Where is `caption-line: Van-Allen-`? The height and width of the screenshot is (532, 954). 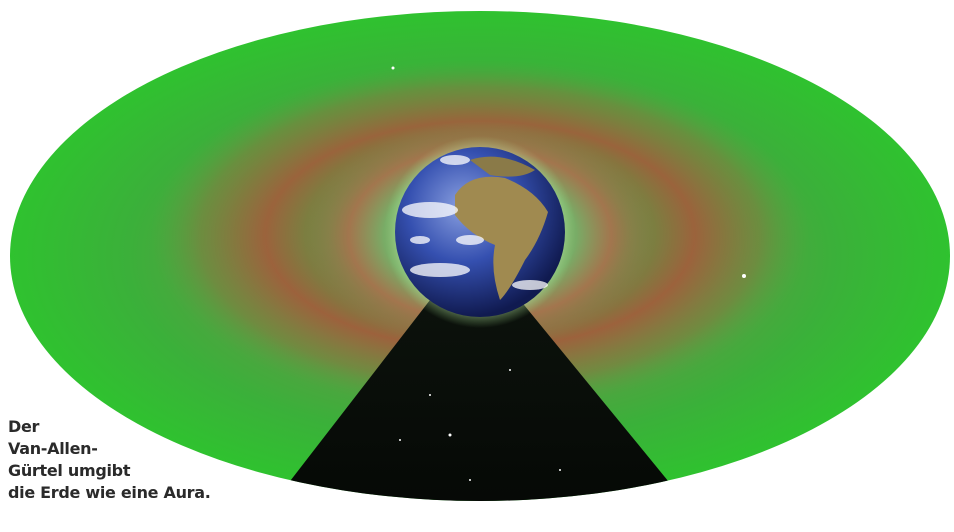 caption-line: Van-Allen- is located at coordinates (53, 448).